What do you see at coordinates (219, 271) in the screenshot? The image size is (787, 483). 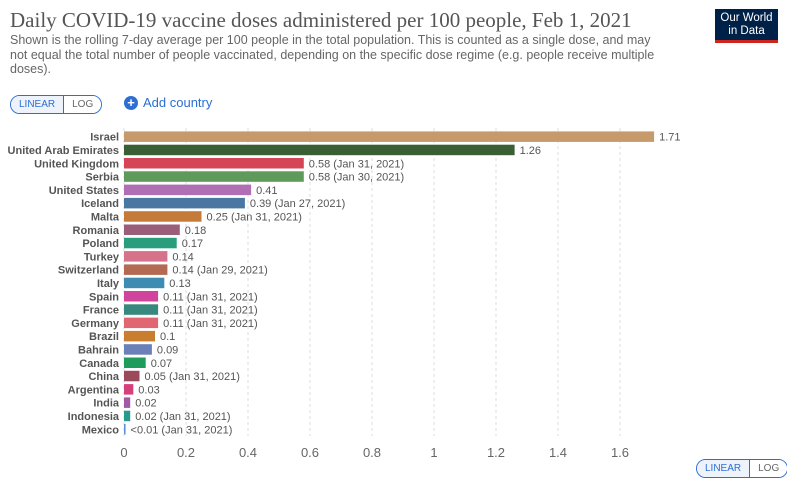 I see `data-label: 0.14 (Jan 29, 2021)` at bounding box center [219, 271].